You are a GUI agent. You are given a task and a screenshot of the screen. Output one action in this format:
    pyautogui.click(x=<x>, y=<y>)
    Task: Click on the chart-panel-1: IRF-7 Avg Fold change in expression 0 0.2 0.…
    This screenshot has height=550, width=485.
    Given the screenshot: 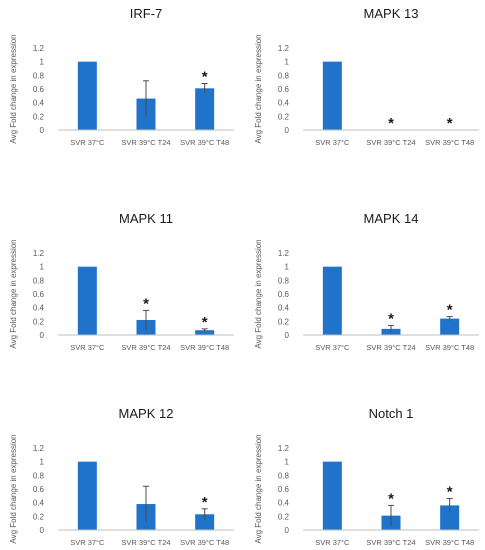 What is the action you would take?
    pyautogui.click(x=121, y=76)
    